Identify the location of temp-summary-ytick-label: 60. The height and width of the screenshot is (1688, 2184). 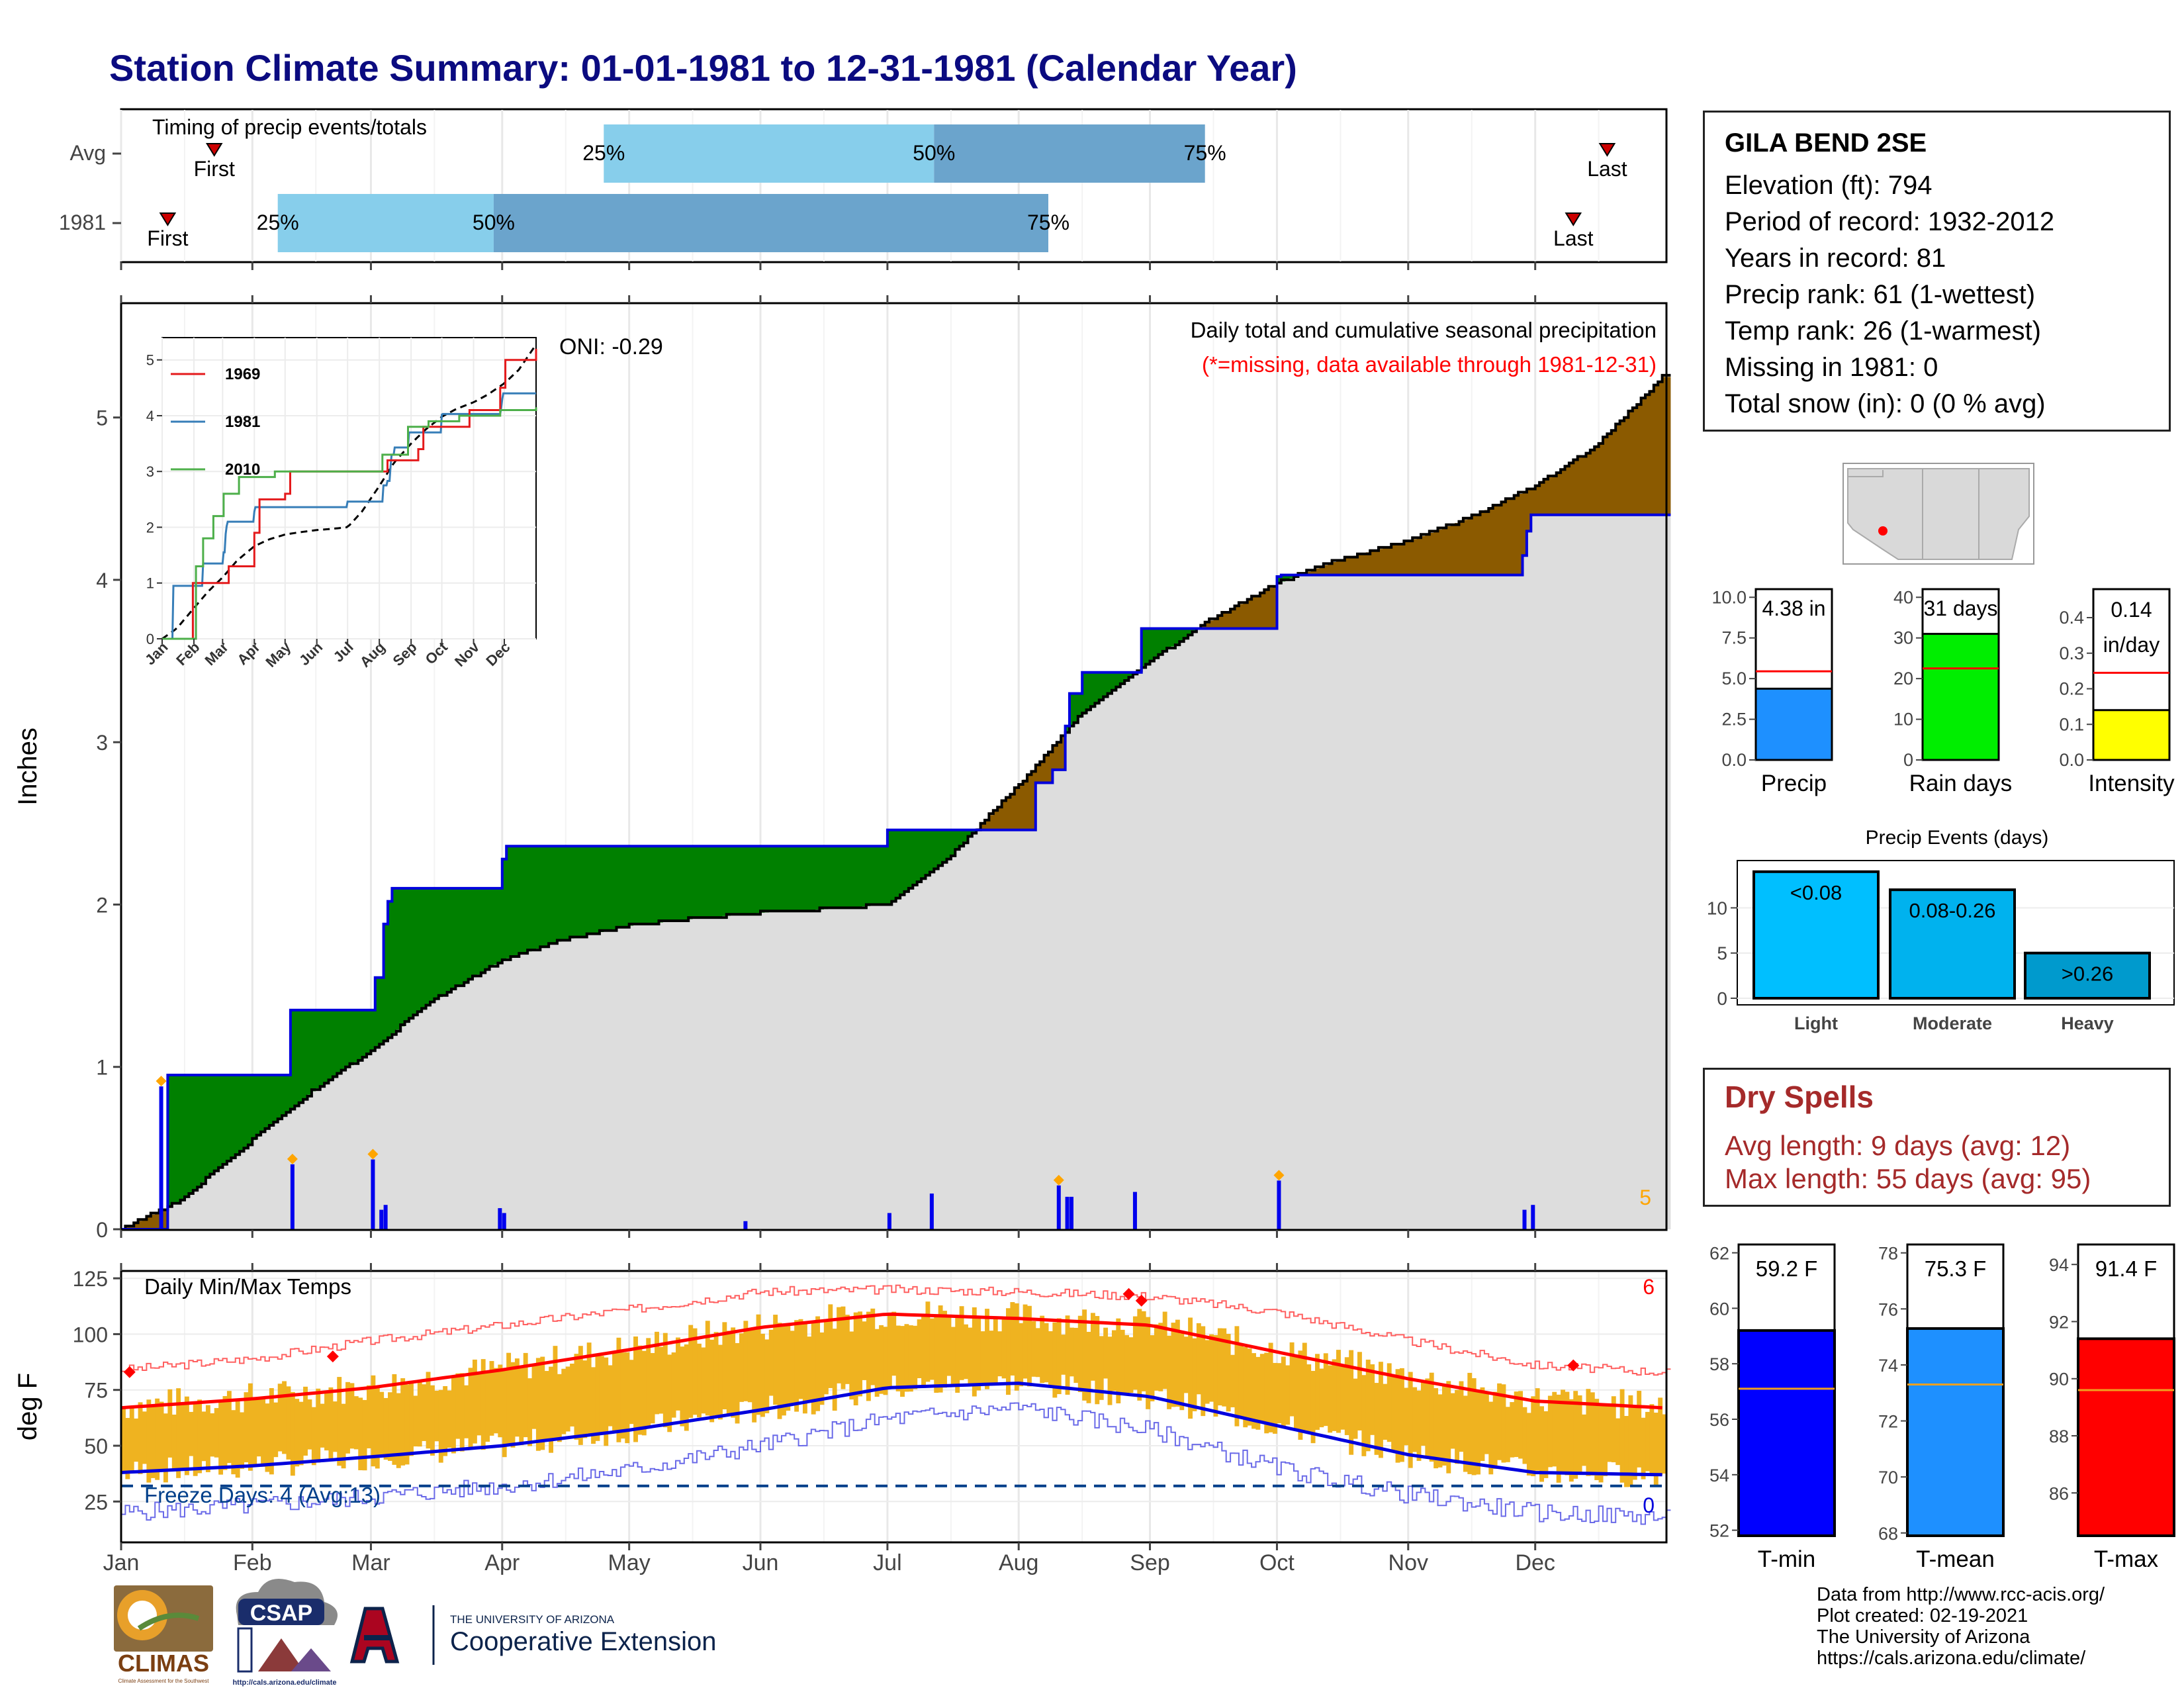
(1719, 1309).